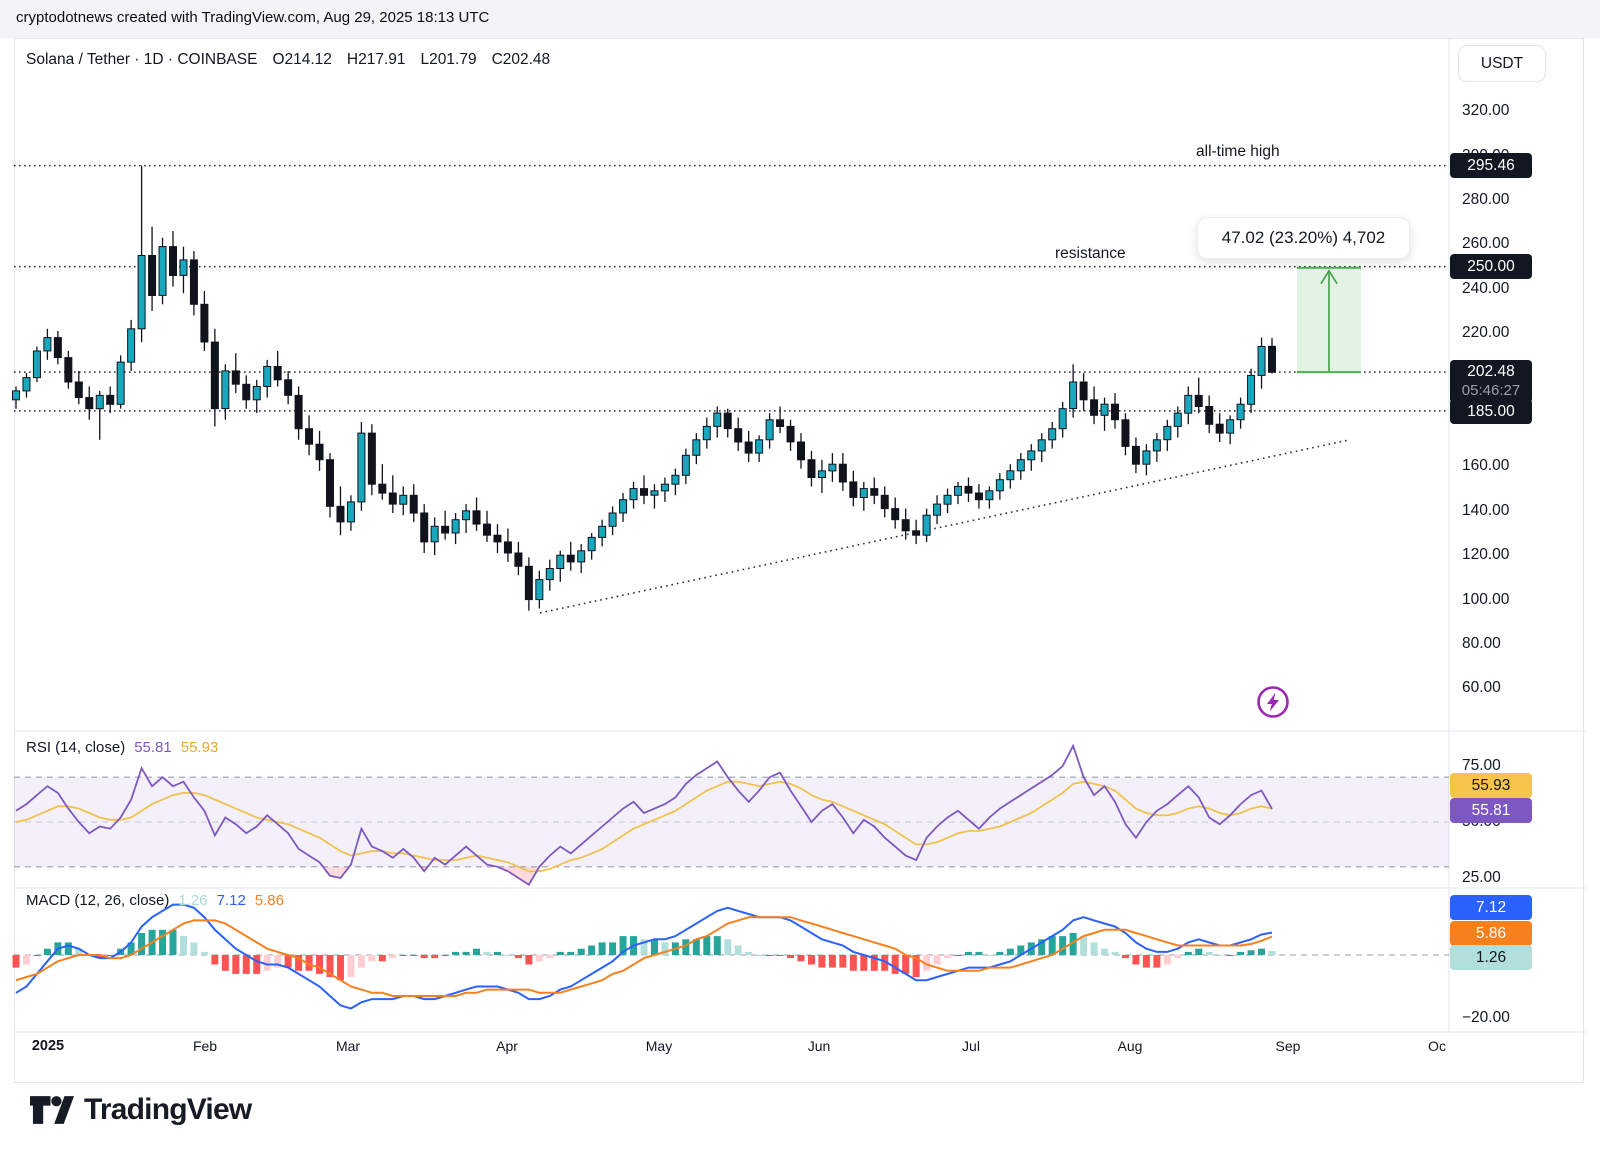  I want to click on time-label-Feb: Feb, so click(205, 1046).